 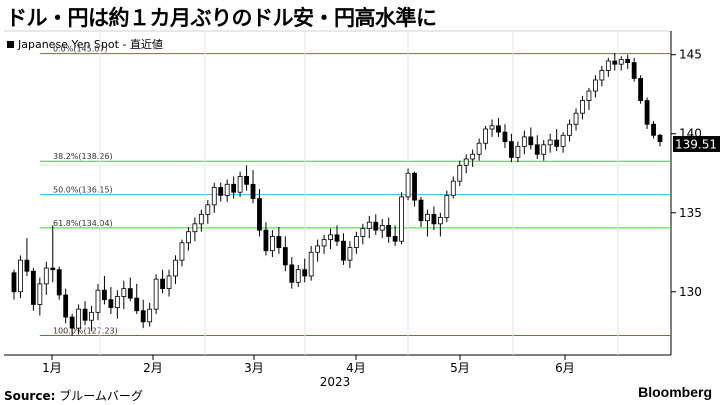 What do you see at coordinates (356, 368) in the screenshot?
I see `x-tick-label: 4月` at bounding box center [356, 368].